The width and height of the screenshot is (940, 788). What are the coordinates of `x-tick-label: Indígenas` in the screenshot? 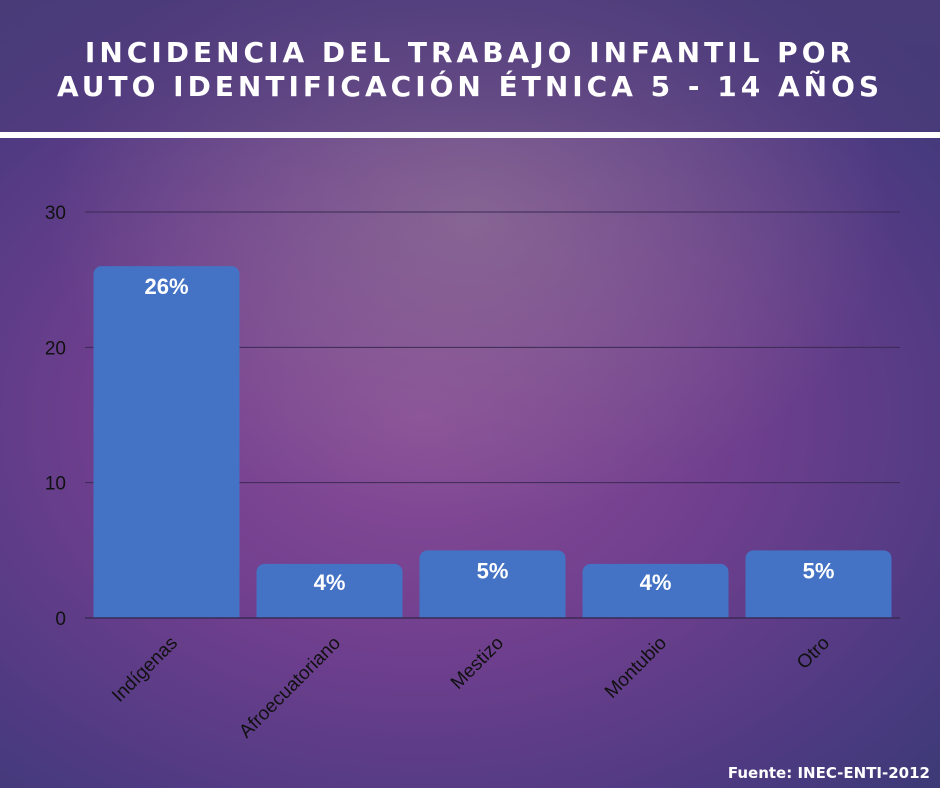 It's located at (145, 670).